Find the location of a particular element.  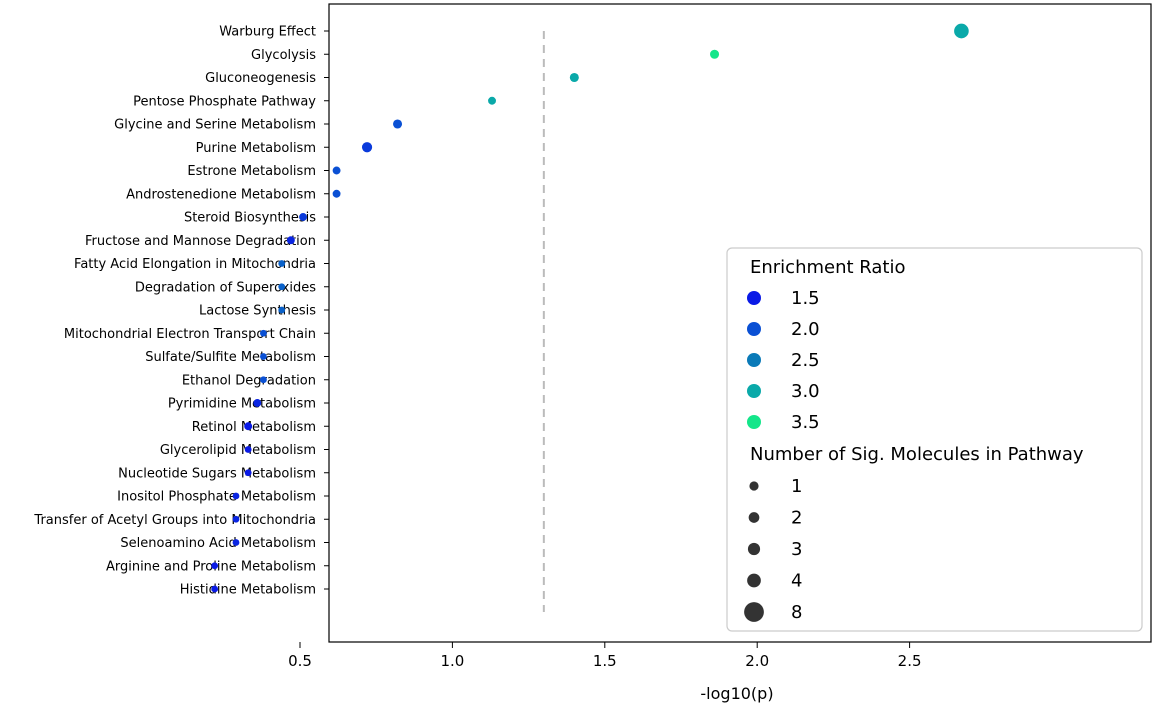

y-tick-label: Mitochondrial Electron Transport Chain is located at coordinates (190, 334).